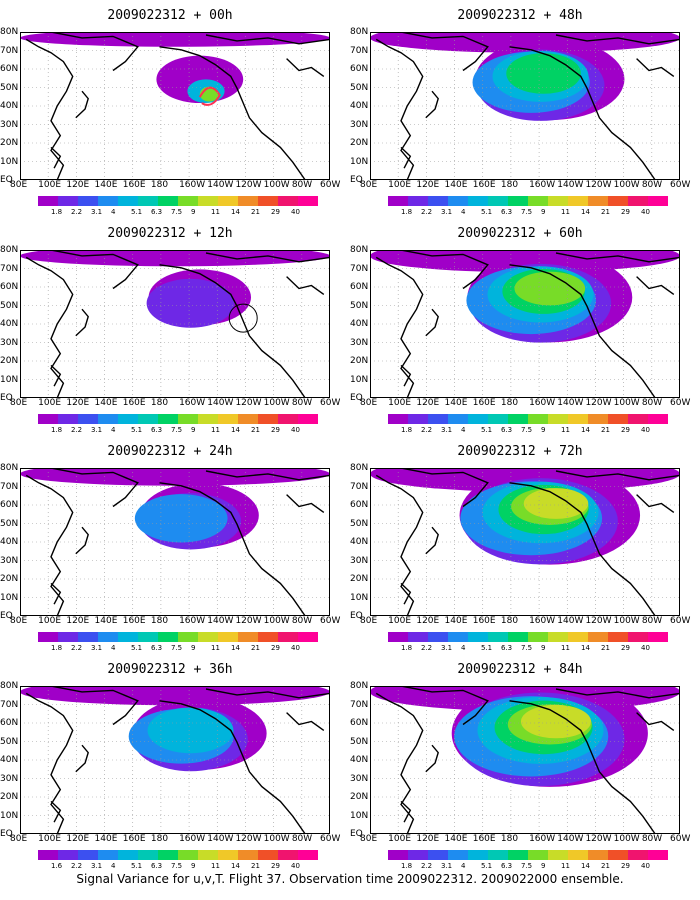 The image size is (700, 900). What do you see at coordinates (170, 669) in the screenshot?
I see `panel-title: 2009022312 + 36h` at bounding box center [170, 669].